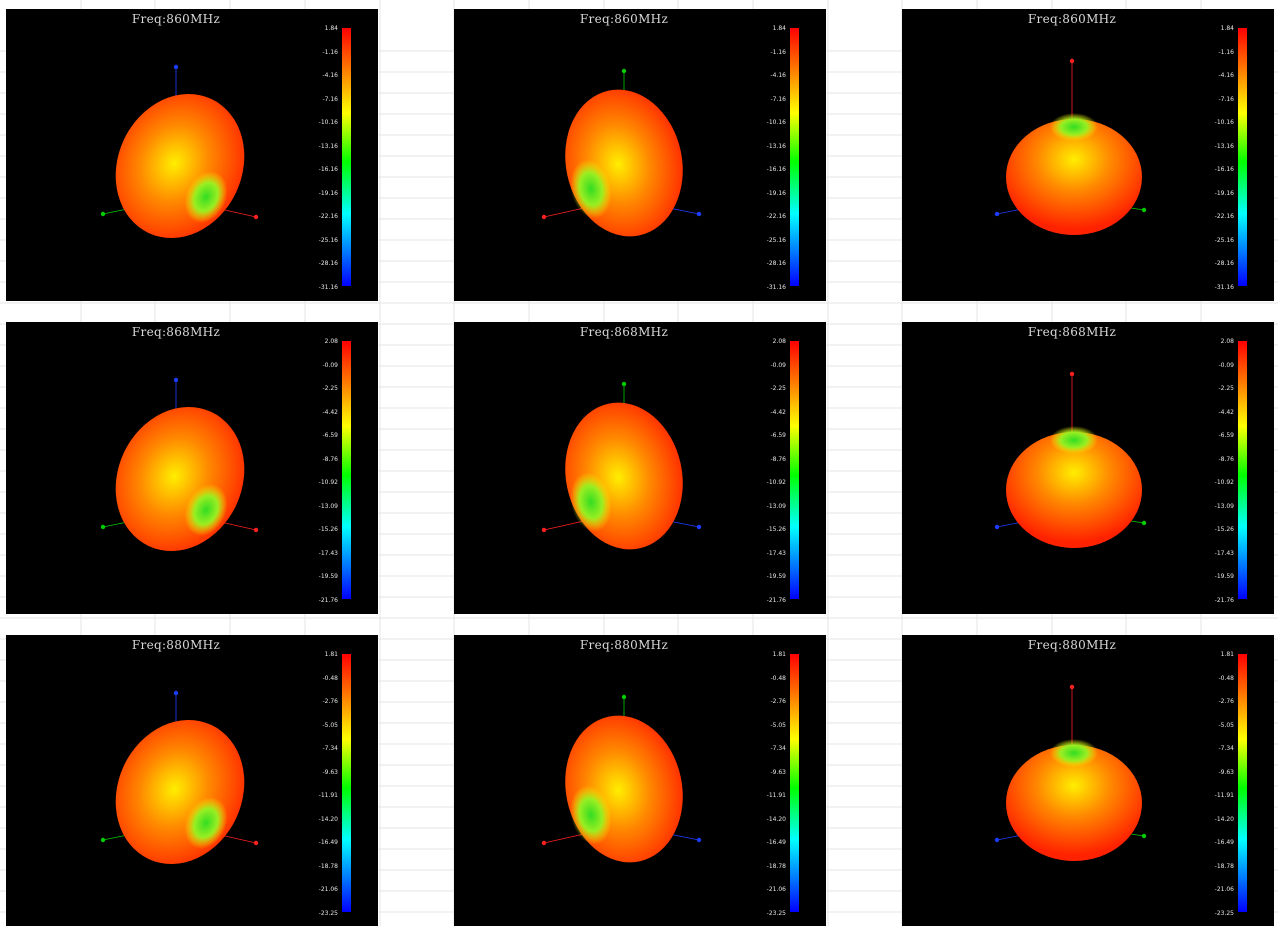 This screenshot has width=1278, height=926. What do you see at coordinates (776, 216) in the screenshot?
I see `colorbar-tick-label: -22.16` at bounding box center [776, 216].